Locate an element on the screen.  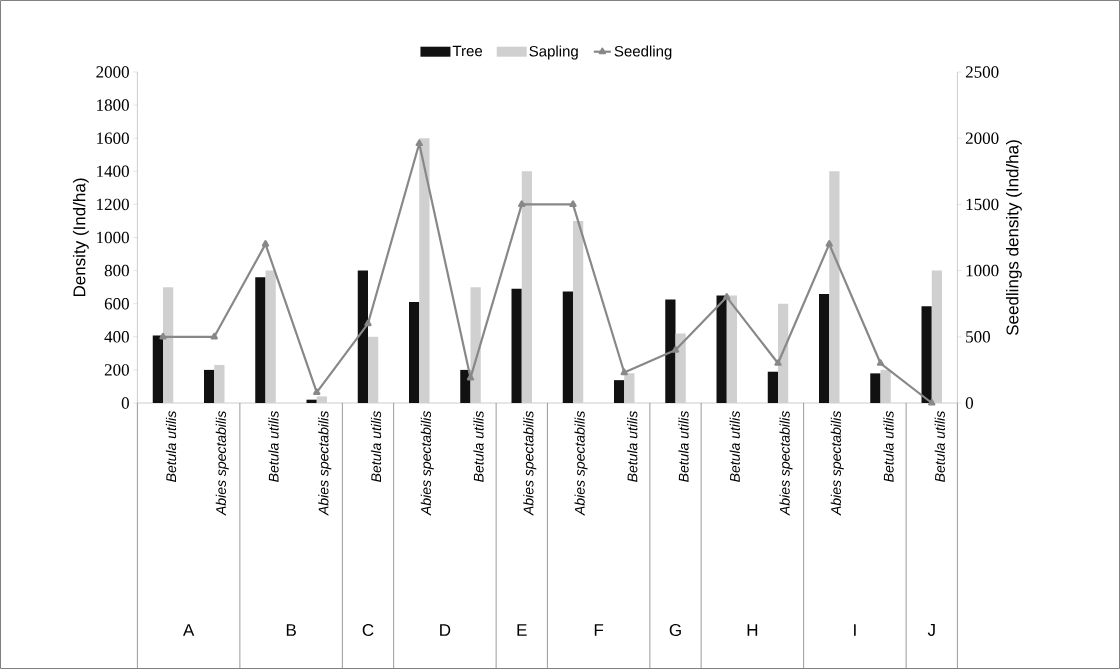
y-tick-label: 1000 is located at coordinates (113, 237).